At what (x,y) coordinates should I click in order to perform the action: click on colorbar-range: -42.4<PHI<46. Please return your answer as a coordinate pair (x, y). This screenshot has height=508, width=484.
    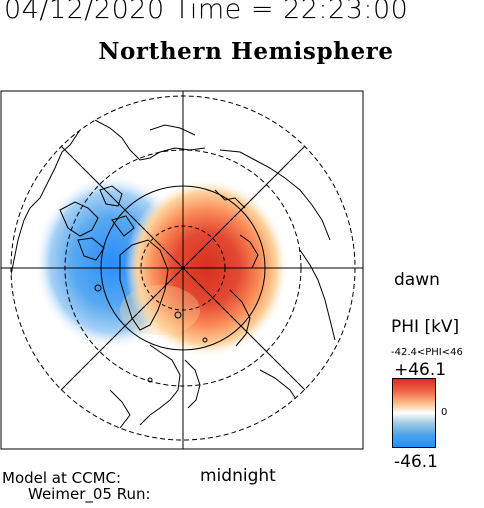
    Looking at the image, I should click on (427, 352).